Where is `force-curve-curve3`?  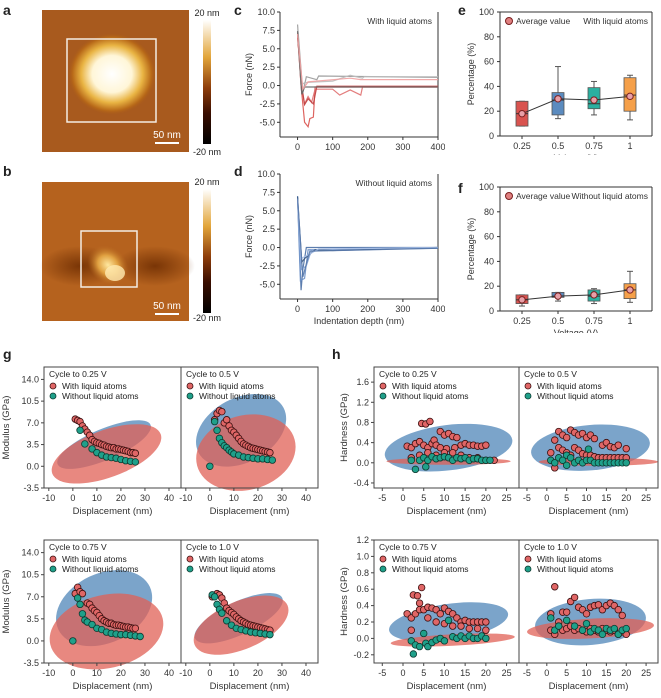
force-curve-curve3 is located at coordinates (367, 235).